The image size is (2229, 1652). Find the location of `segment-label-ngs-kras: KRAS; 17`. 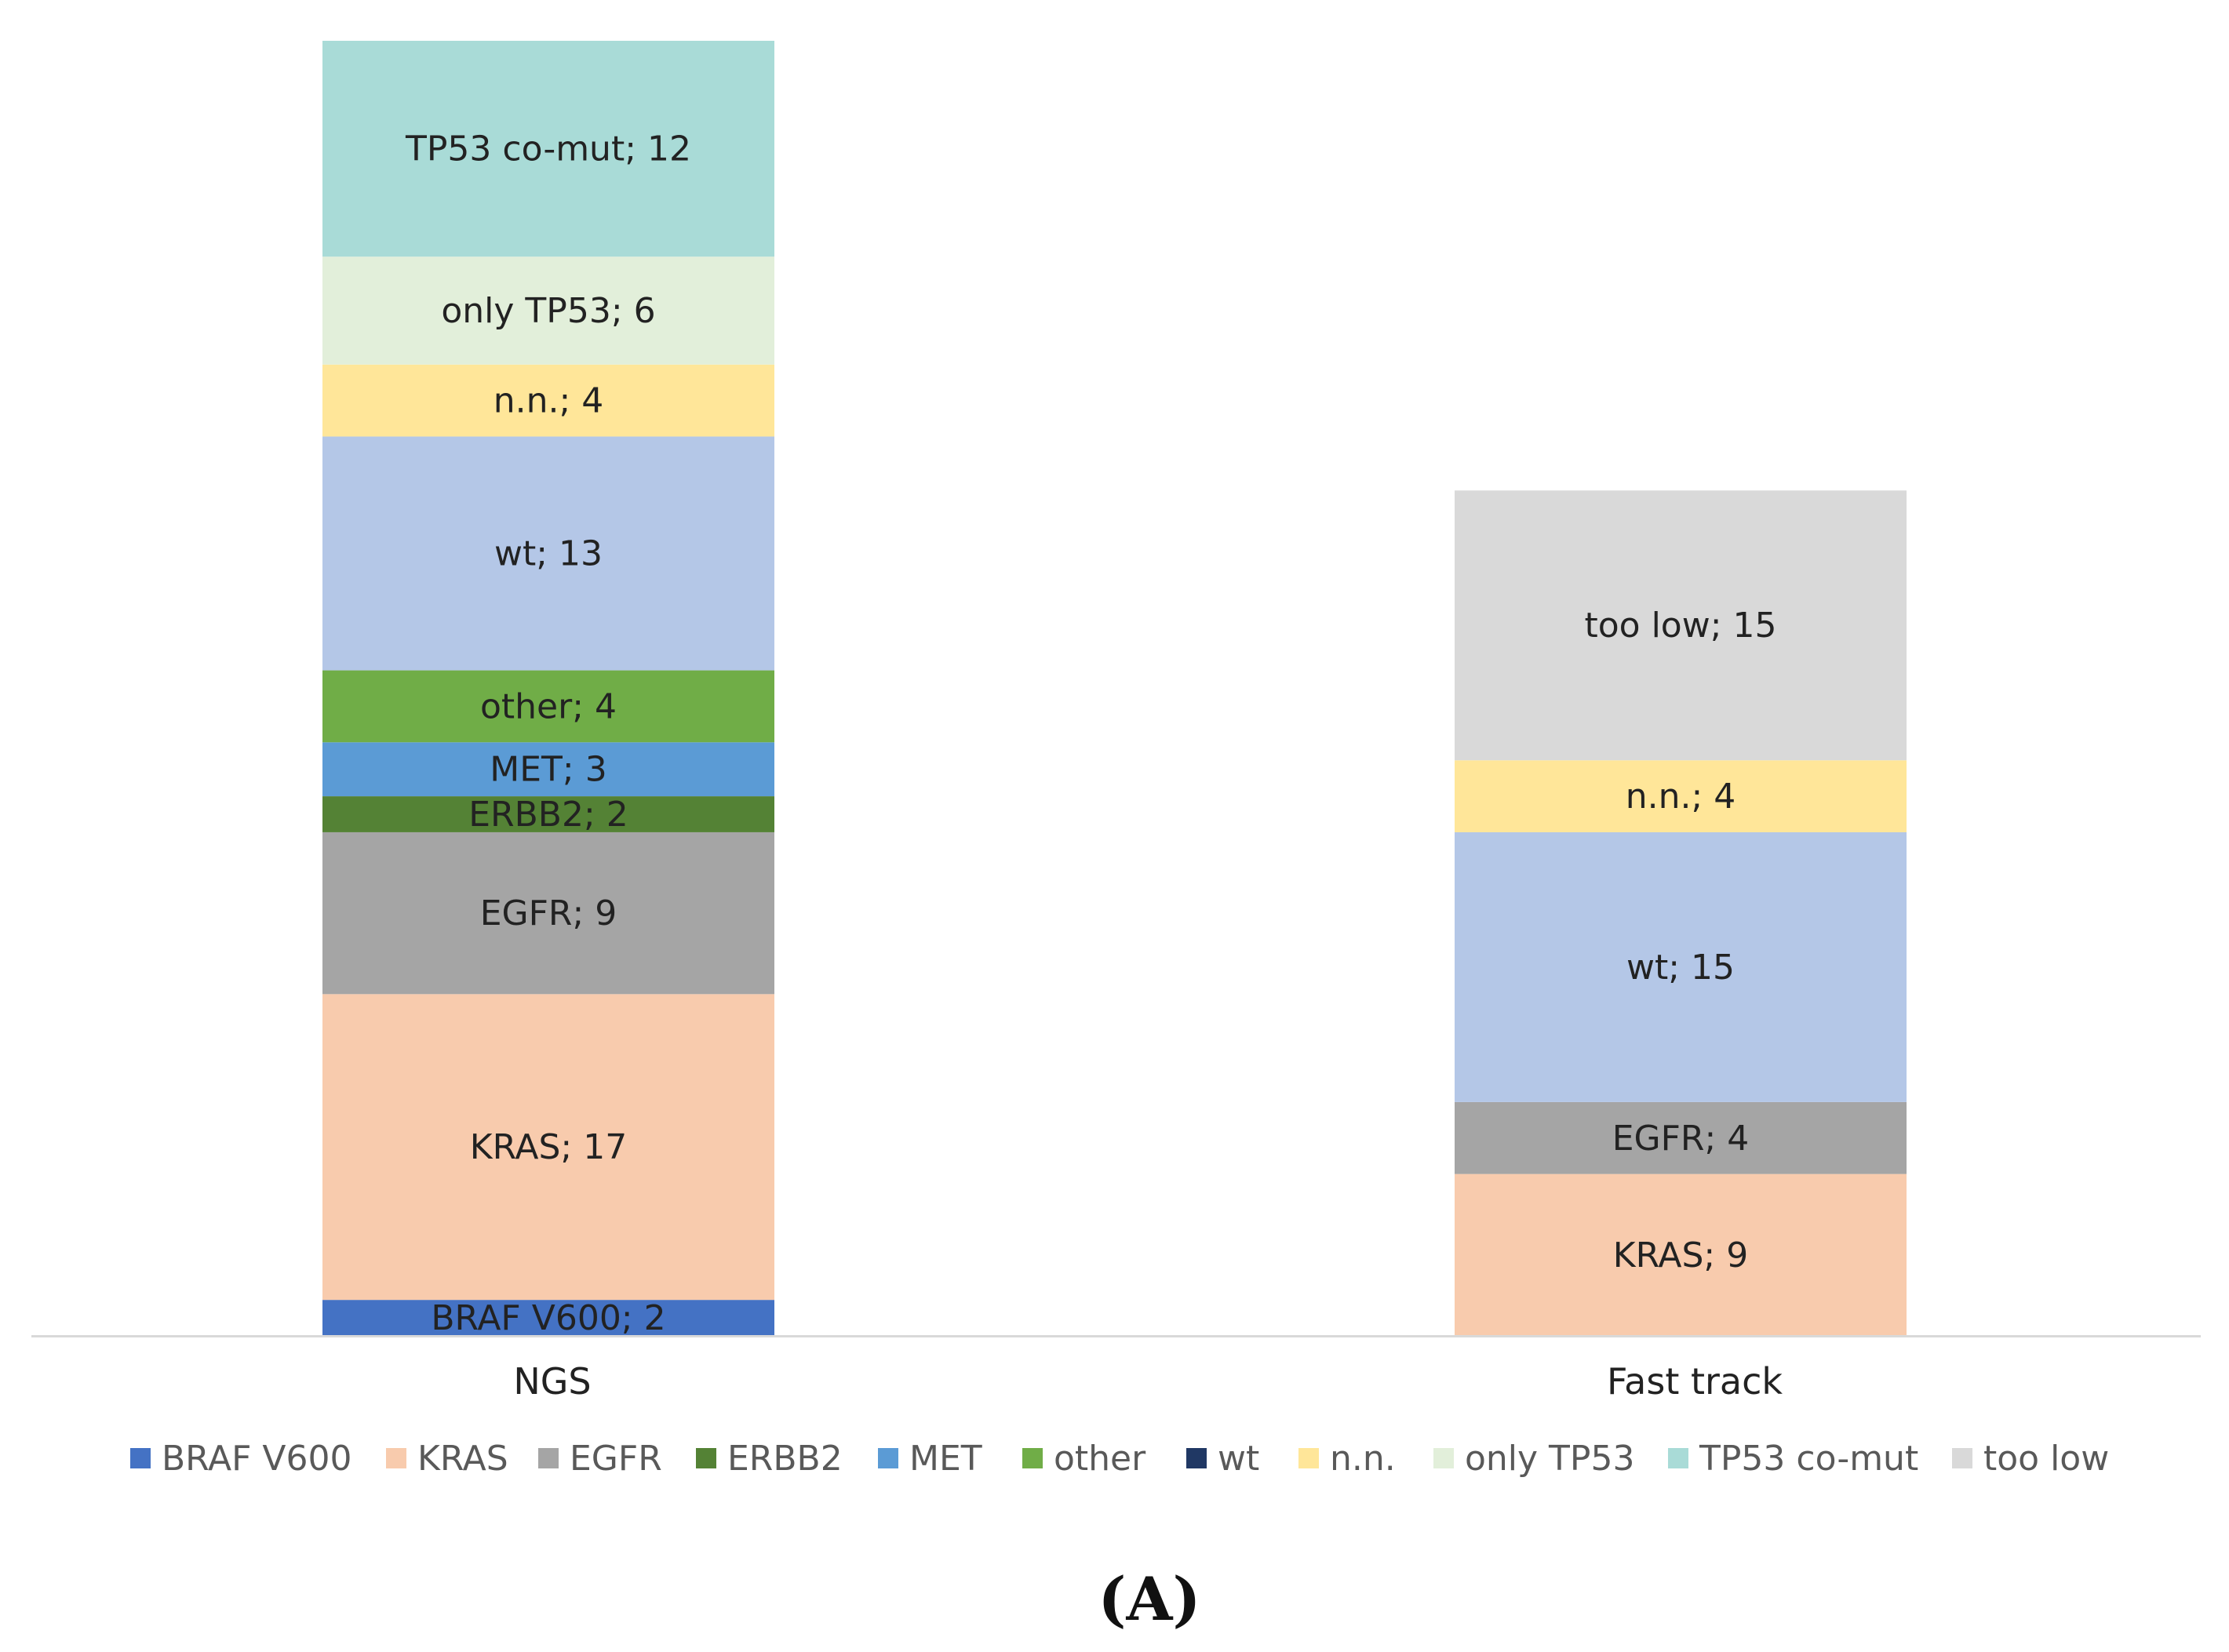

segment-label-ngs-kras: KRAS; 17 is located at coordinates (548, 1147).